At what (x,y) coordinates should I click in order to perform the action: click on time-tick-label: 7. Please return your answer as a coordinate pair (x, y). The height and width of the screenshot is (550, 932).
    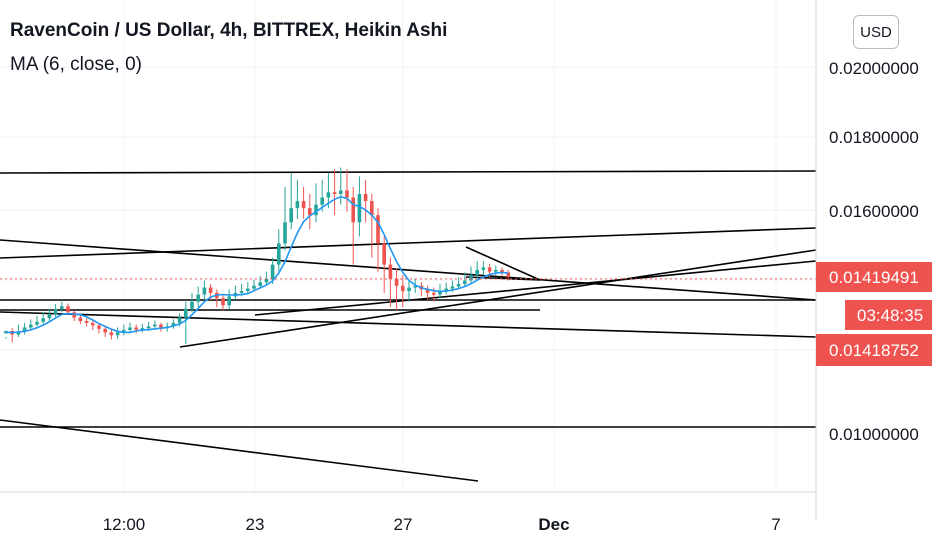
    Looking at the image, I should click on (775, 524).